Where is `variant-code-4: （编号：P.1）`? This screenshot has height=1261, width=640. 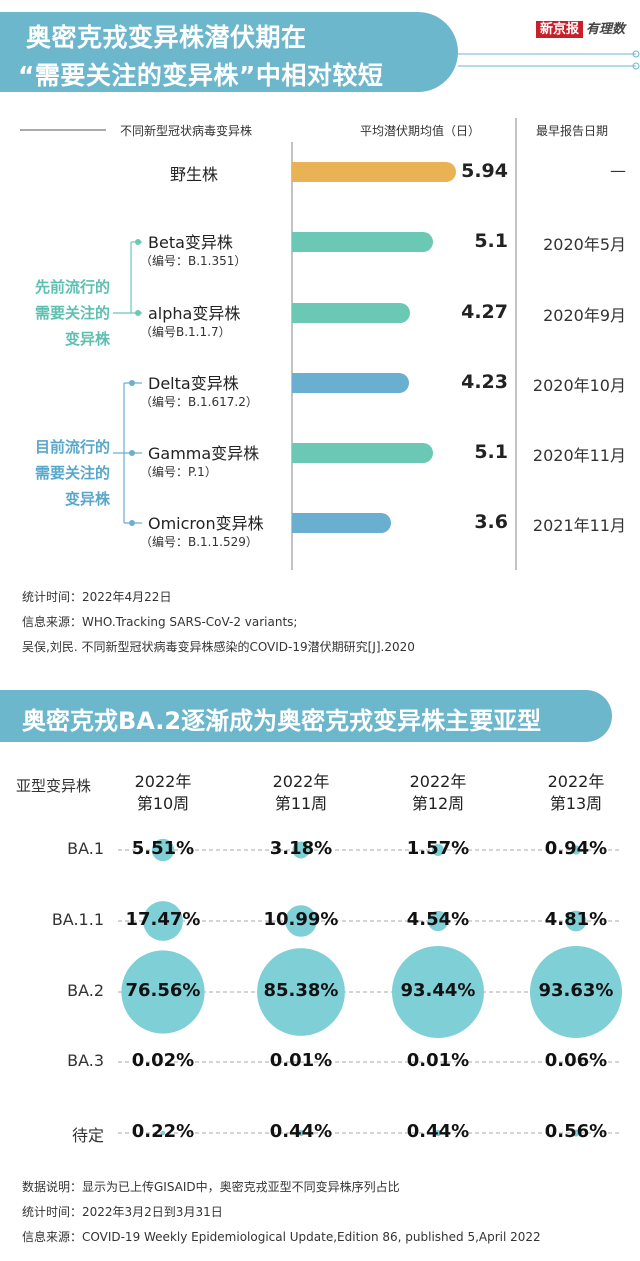 variant-code-4: （编号：P.1） is located at coordinates (178, 472).